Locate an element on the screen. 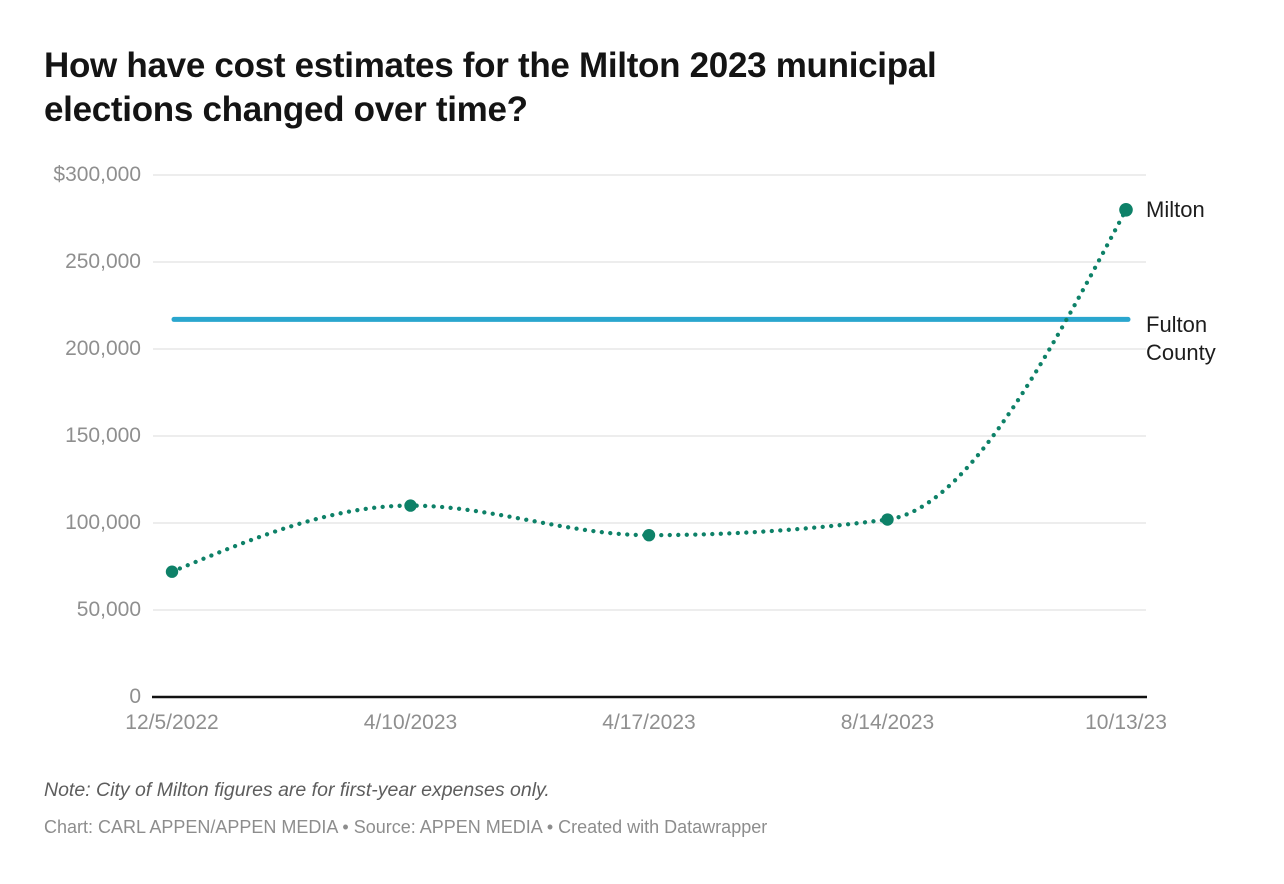 The width and height of the screenshot is (1284, 884). y-axis-tick-label: 200,000 is located at coordinates (103, 348).